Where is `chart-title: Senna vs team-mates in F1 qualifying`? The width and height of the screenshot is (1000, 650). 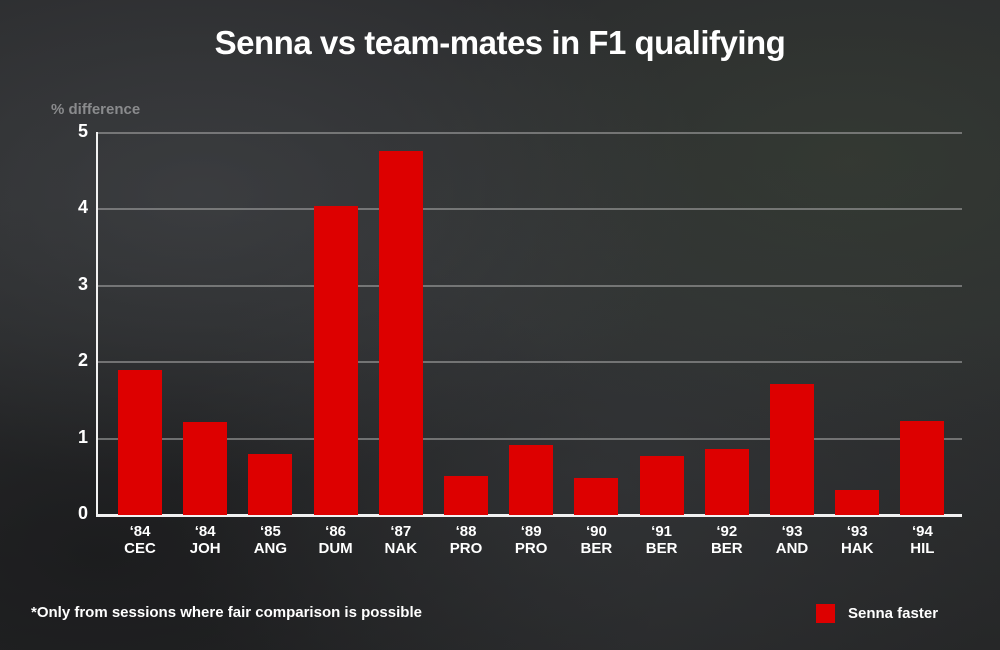
chart-title: Senna vs team-mates in F1 qualifying is located at coordinates (500, 42).